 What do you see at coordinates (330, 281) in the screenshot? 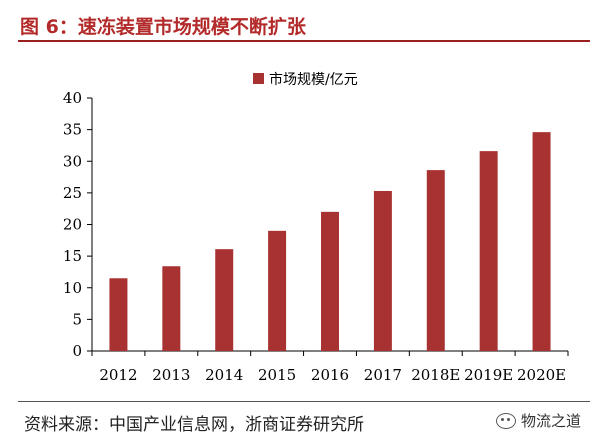
I see `bar-2016` at bounding box center [330, 281].